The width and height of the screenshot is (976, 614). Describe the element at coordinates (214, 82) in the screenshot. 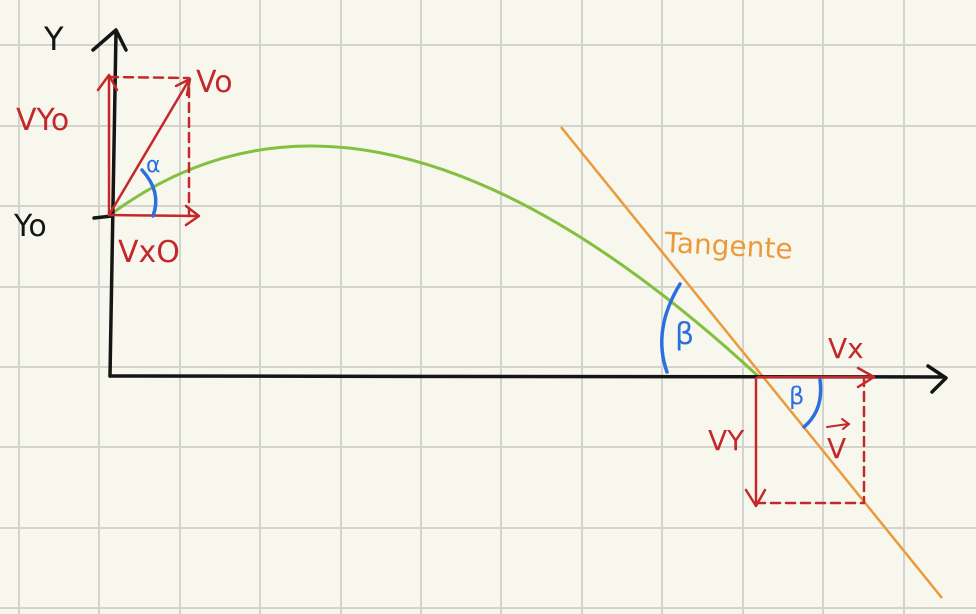

I see `v0-label: Vo` at that location.